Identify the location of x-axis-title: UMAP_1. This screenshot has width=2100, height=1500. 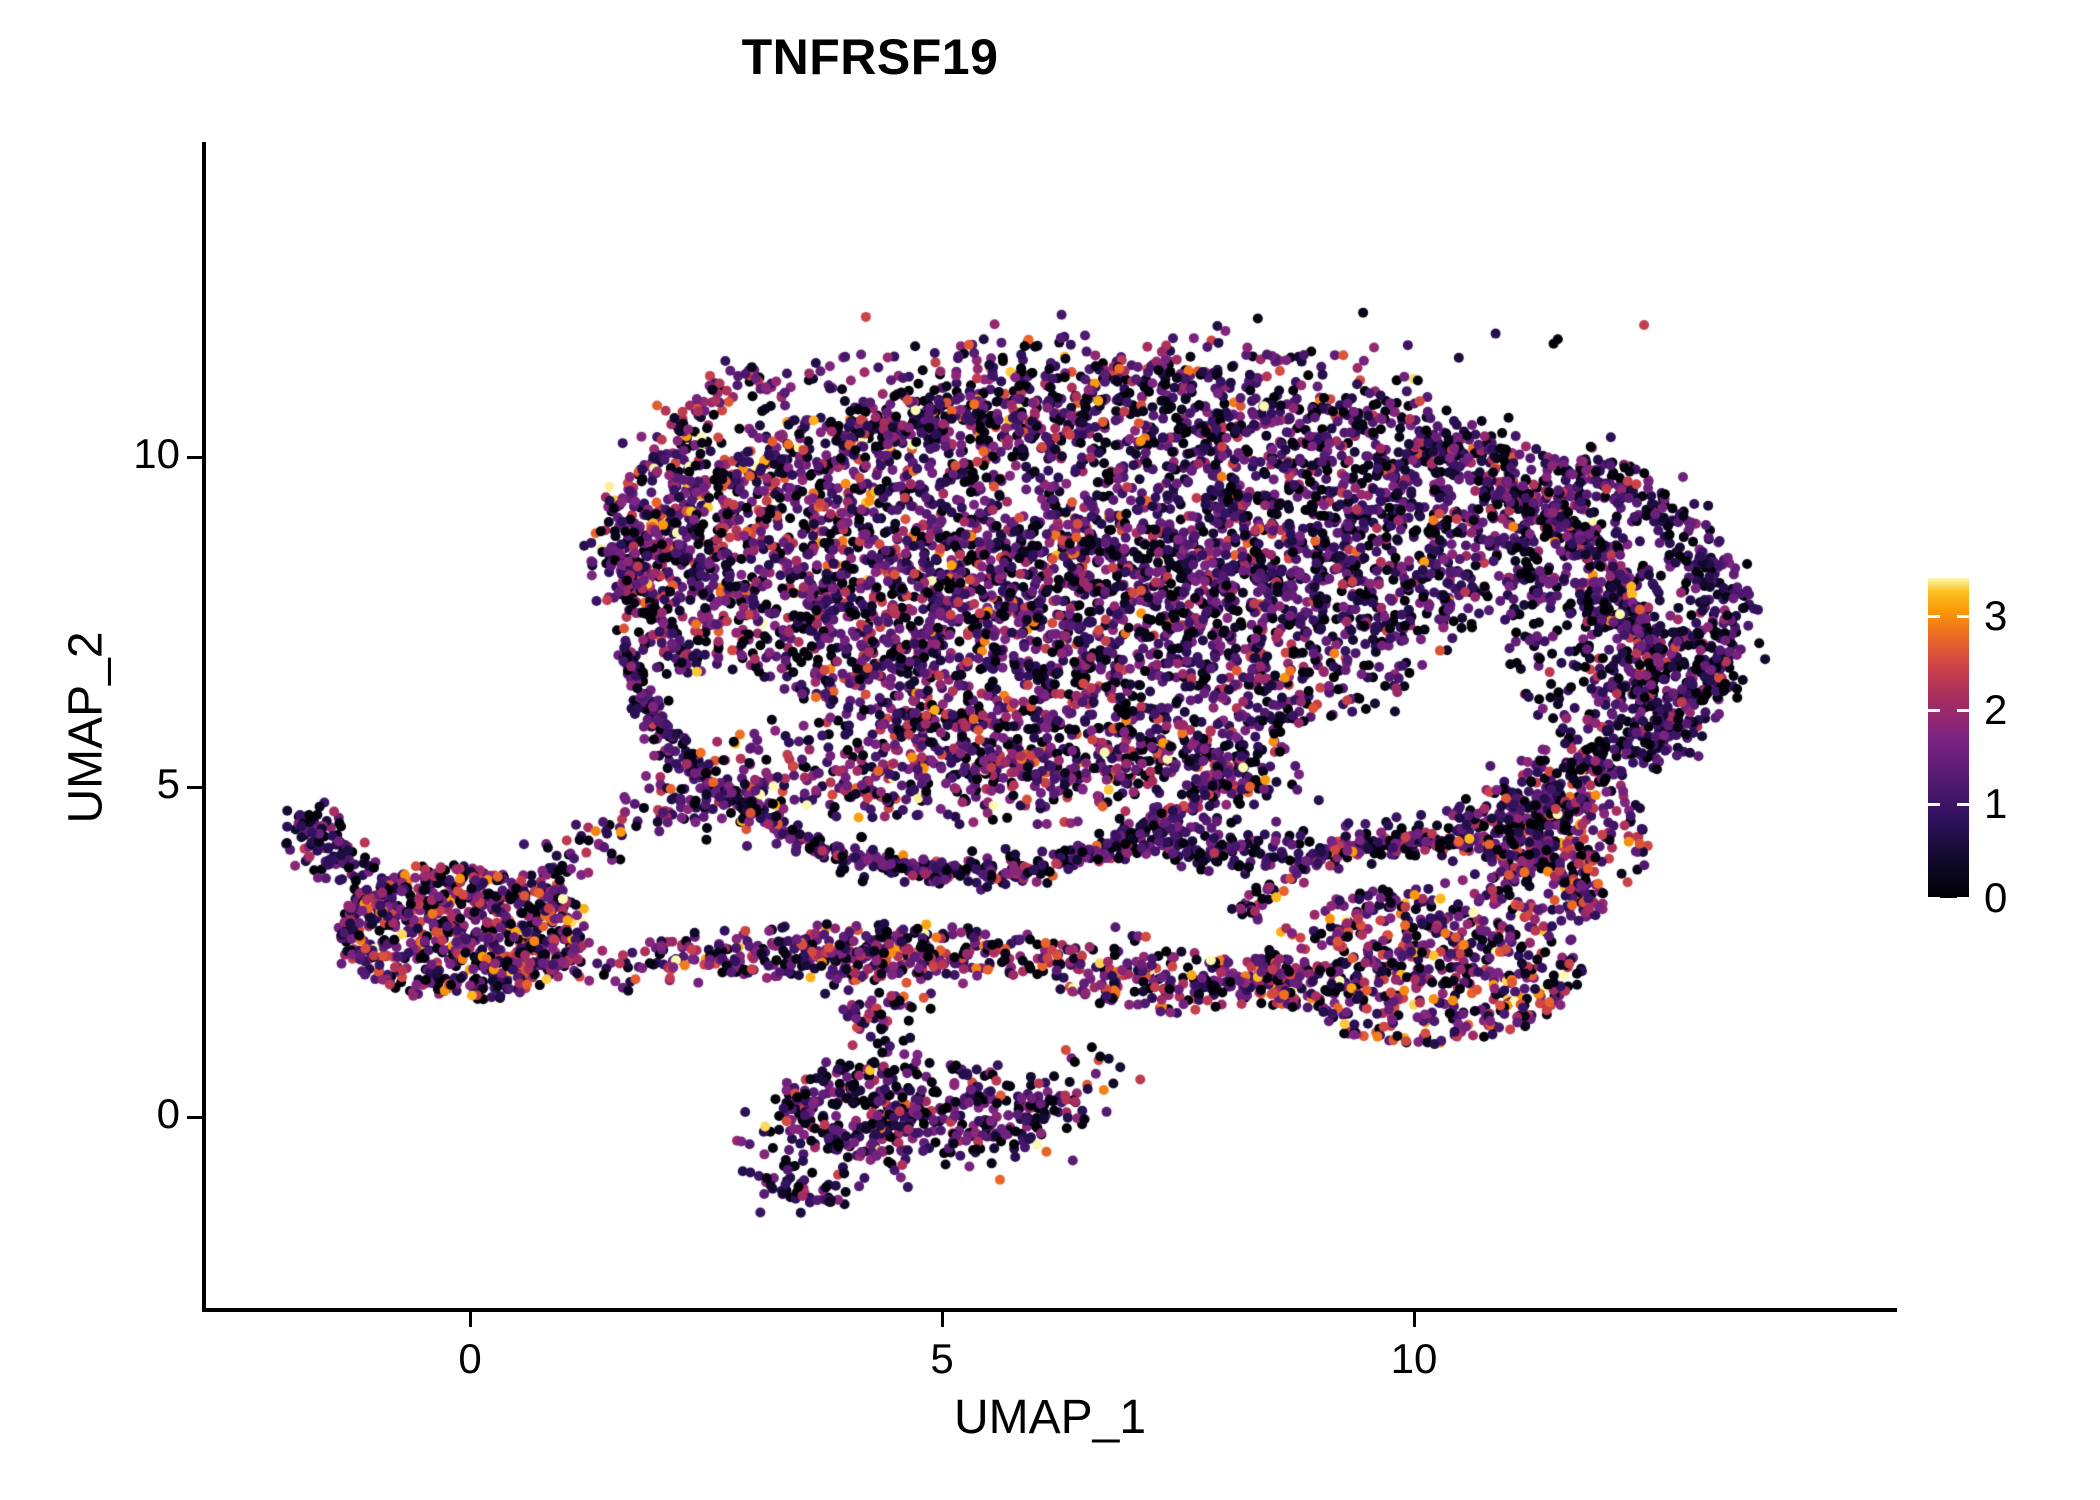
(1050, 1417).